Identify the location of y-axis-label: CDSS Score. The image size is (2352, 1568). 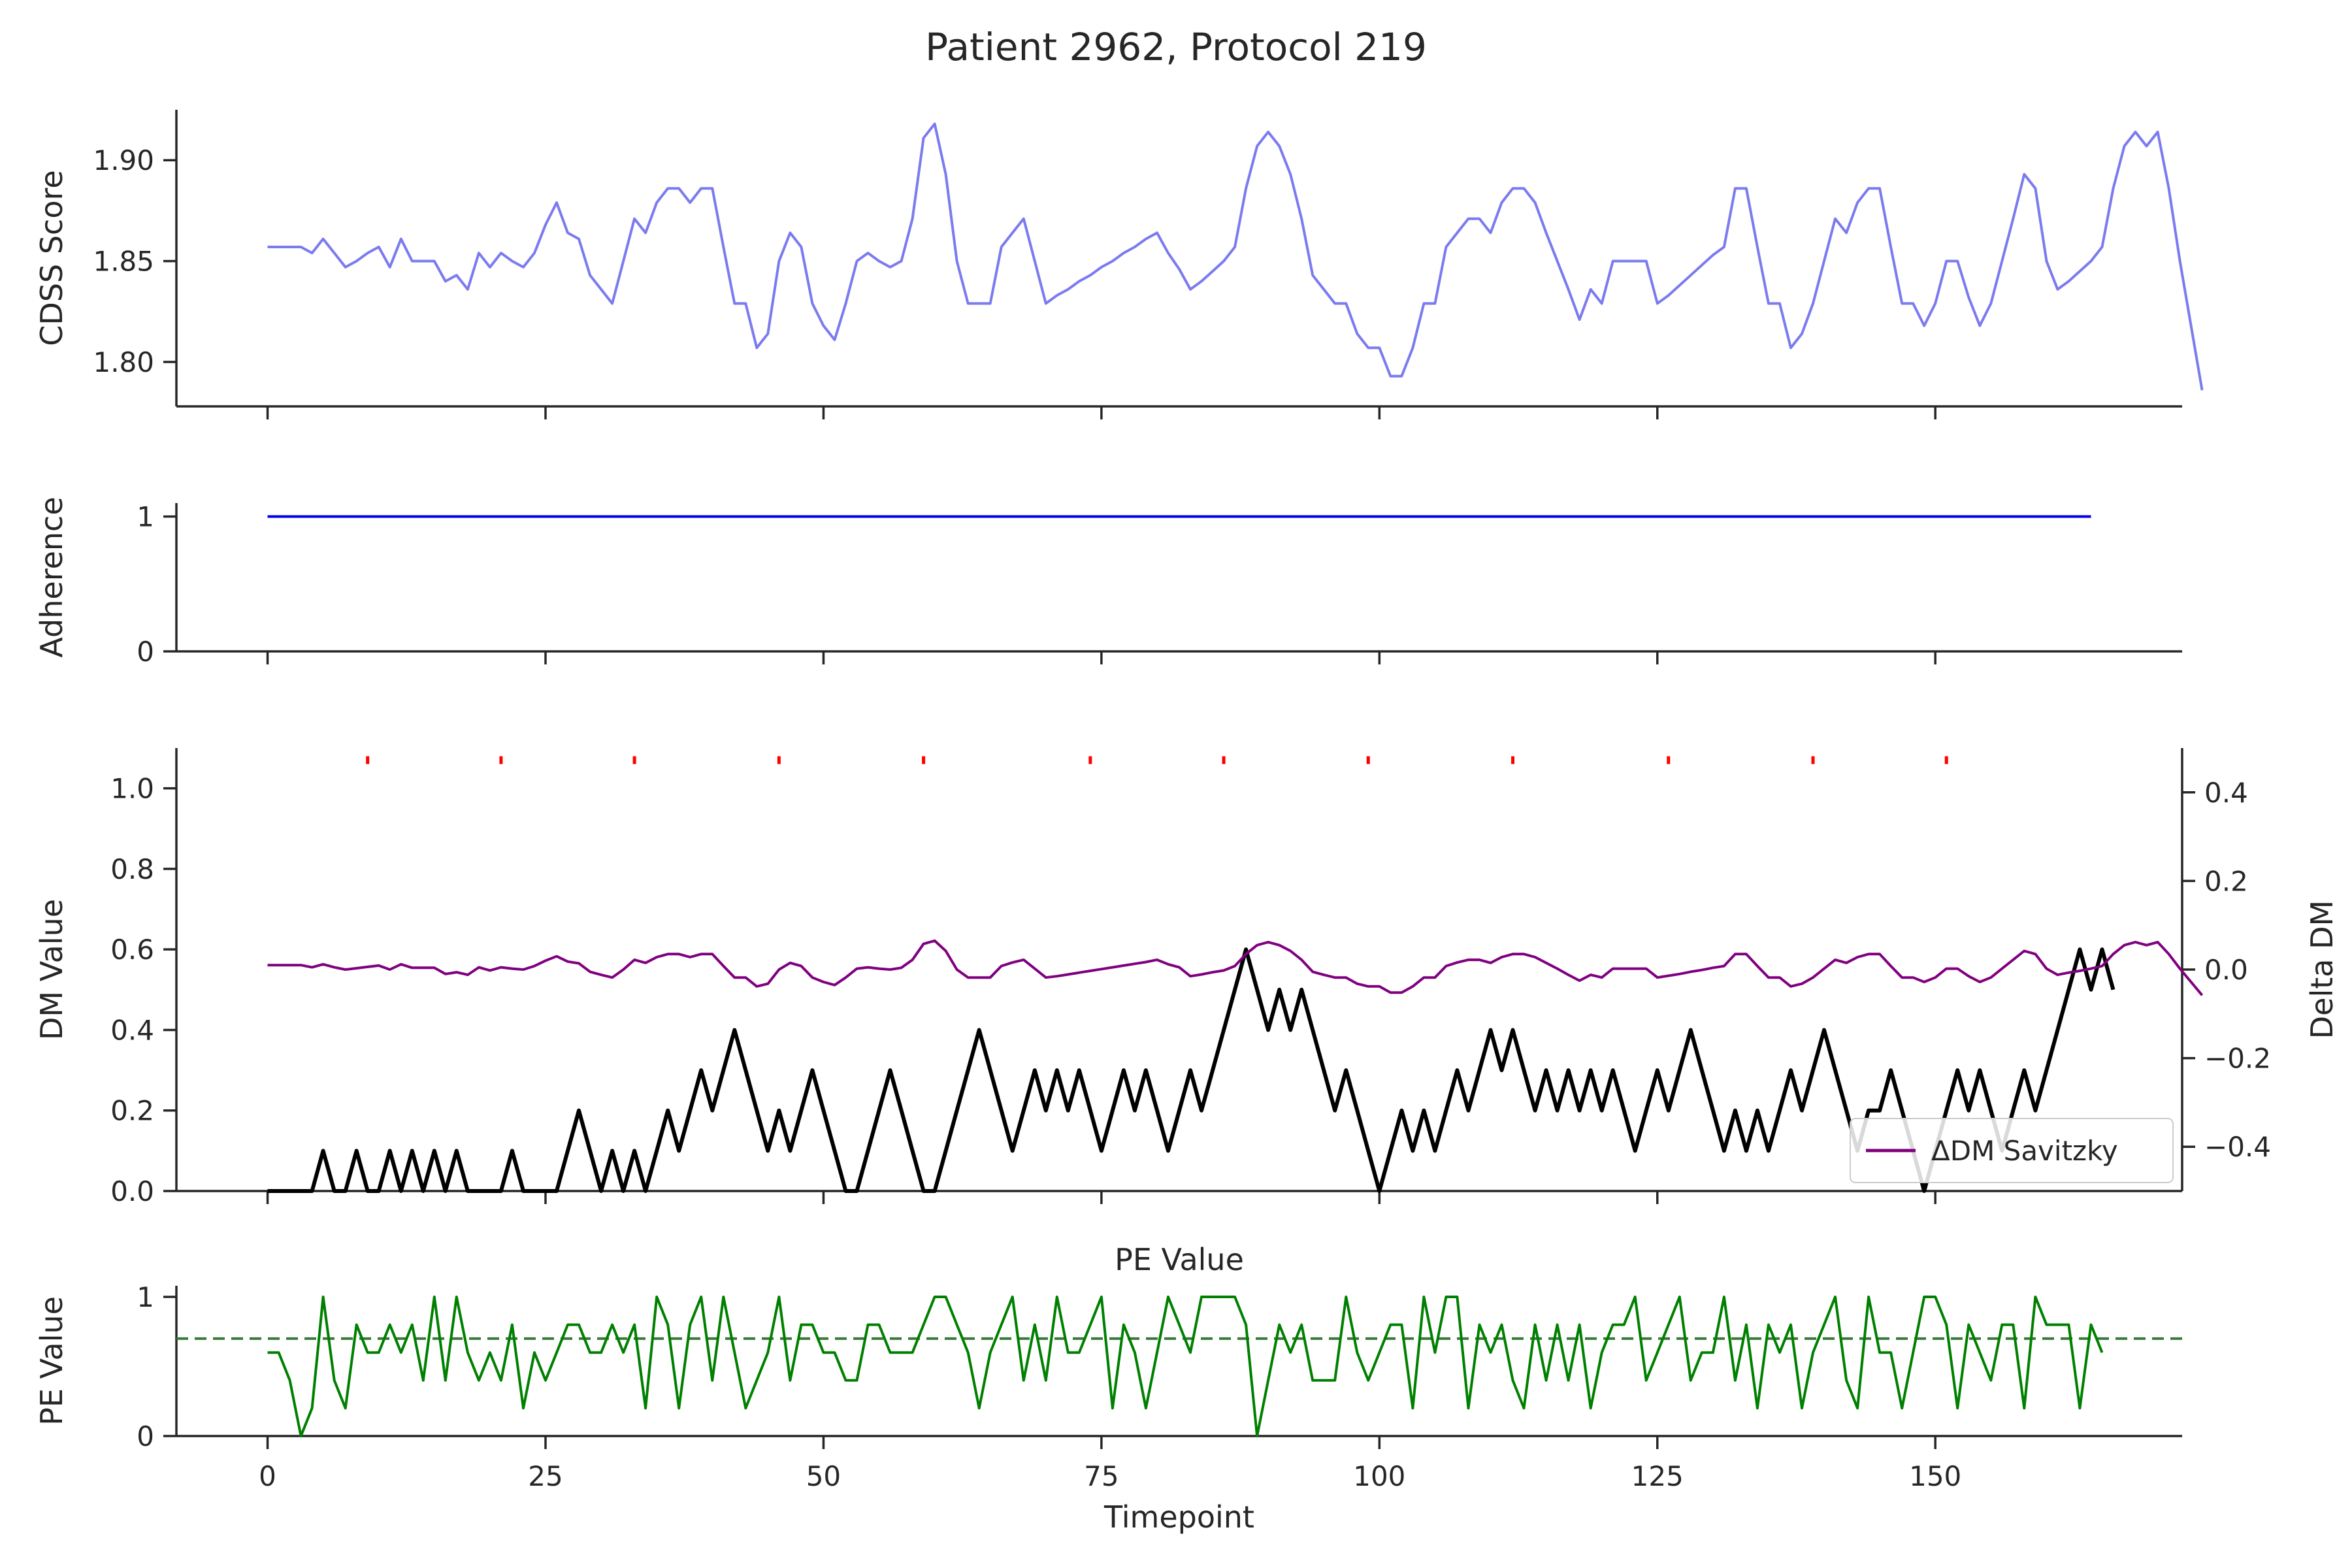
(51, 258).